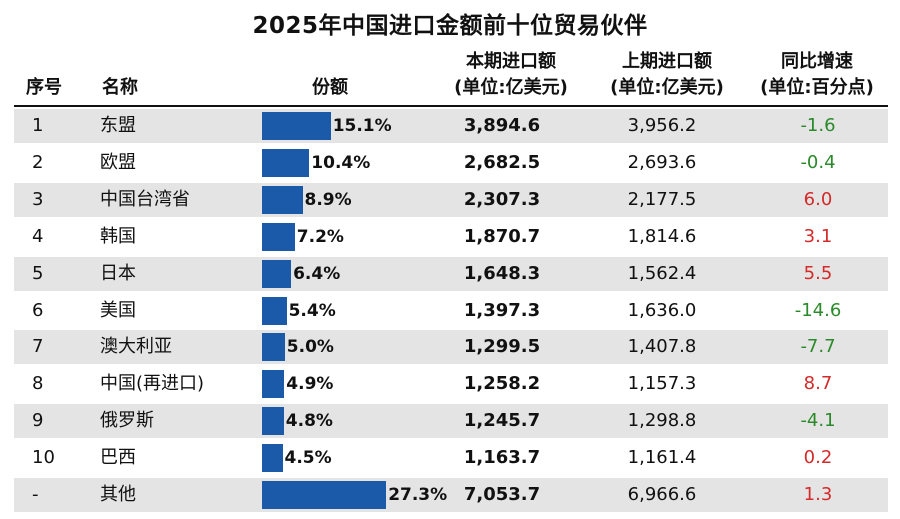 The height and width of the screenshot is (519, 900). I want to click on table-row: 7 澳大利亚 5.0% 1,299.5 1,407.8 -7.7, so click(451, 347).